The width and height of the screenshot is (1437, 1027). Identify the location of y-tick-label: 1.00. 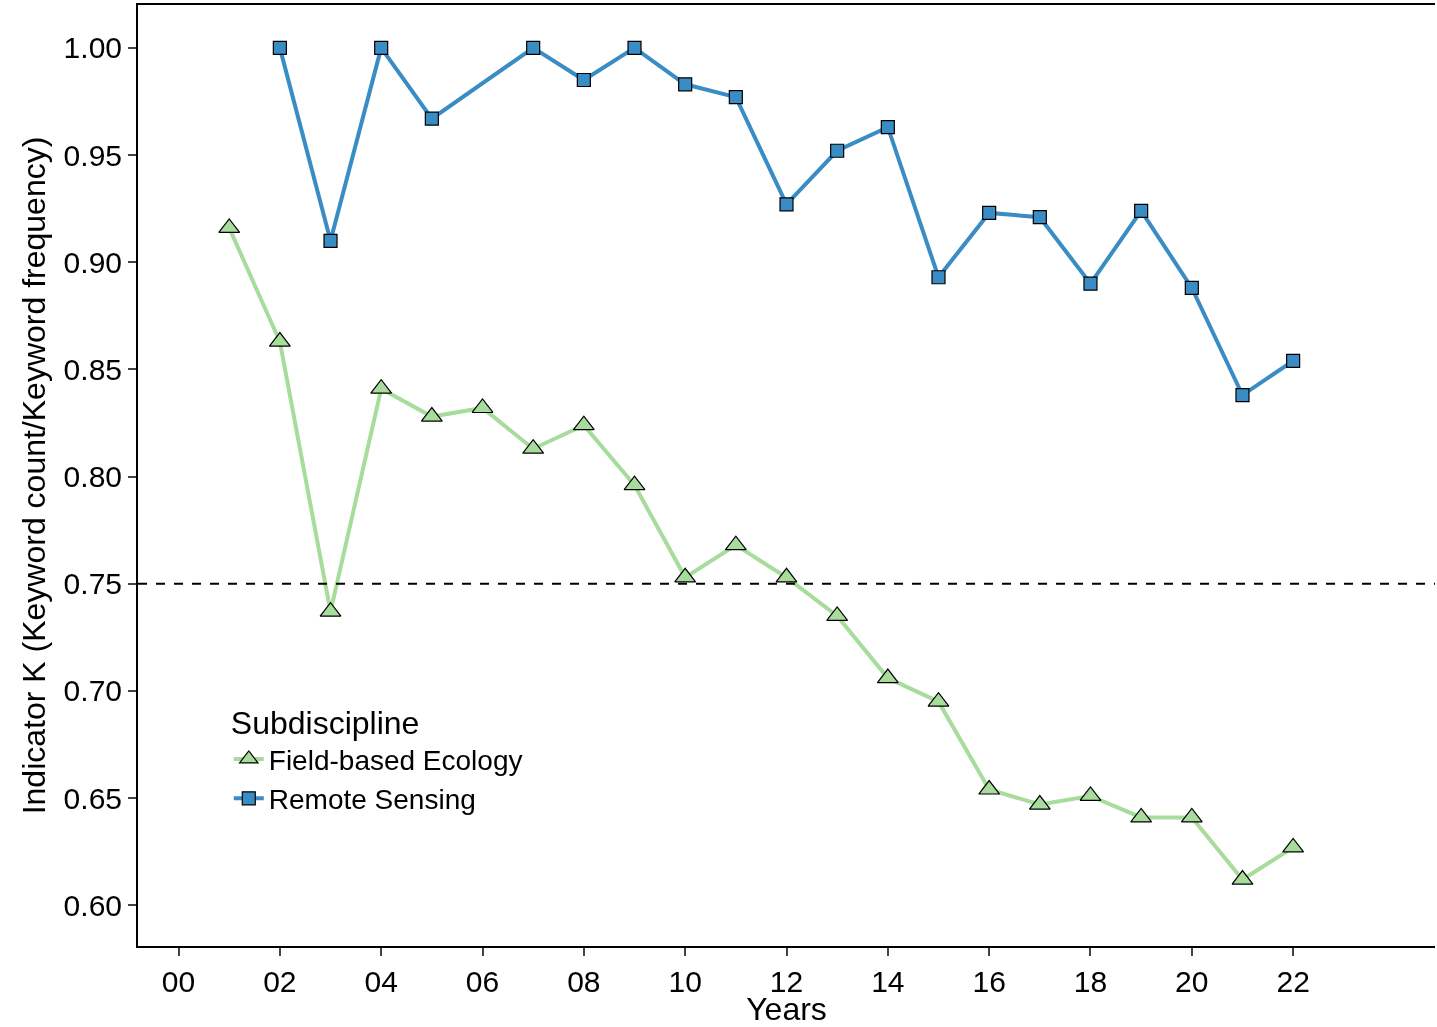
(92, 48).